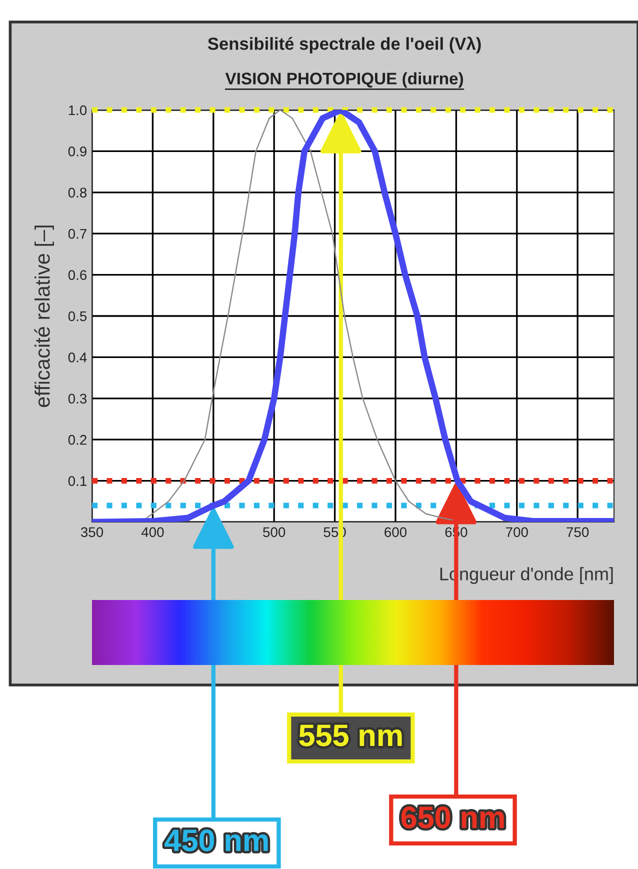 This screenshot has width=638, height=869. Describe the element at coordinates (577, 532) in the screenshot. I see `x-tick-label: 750` at that location.